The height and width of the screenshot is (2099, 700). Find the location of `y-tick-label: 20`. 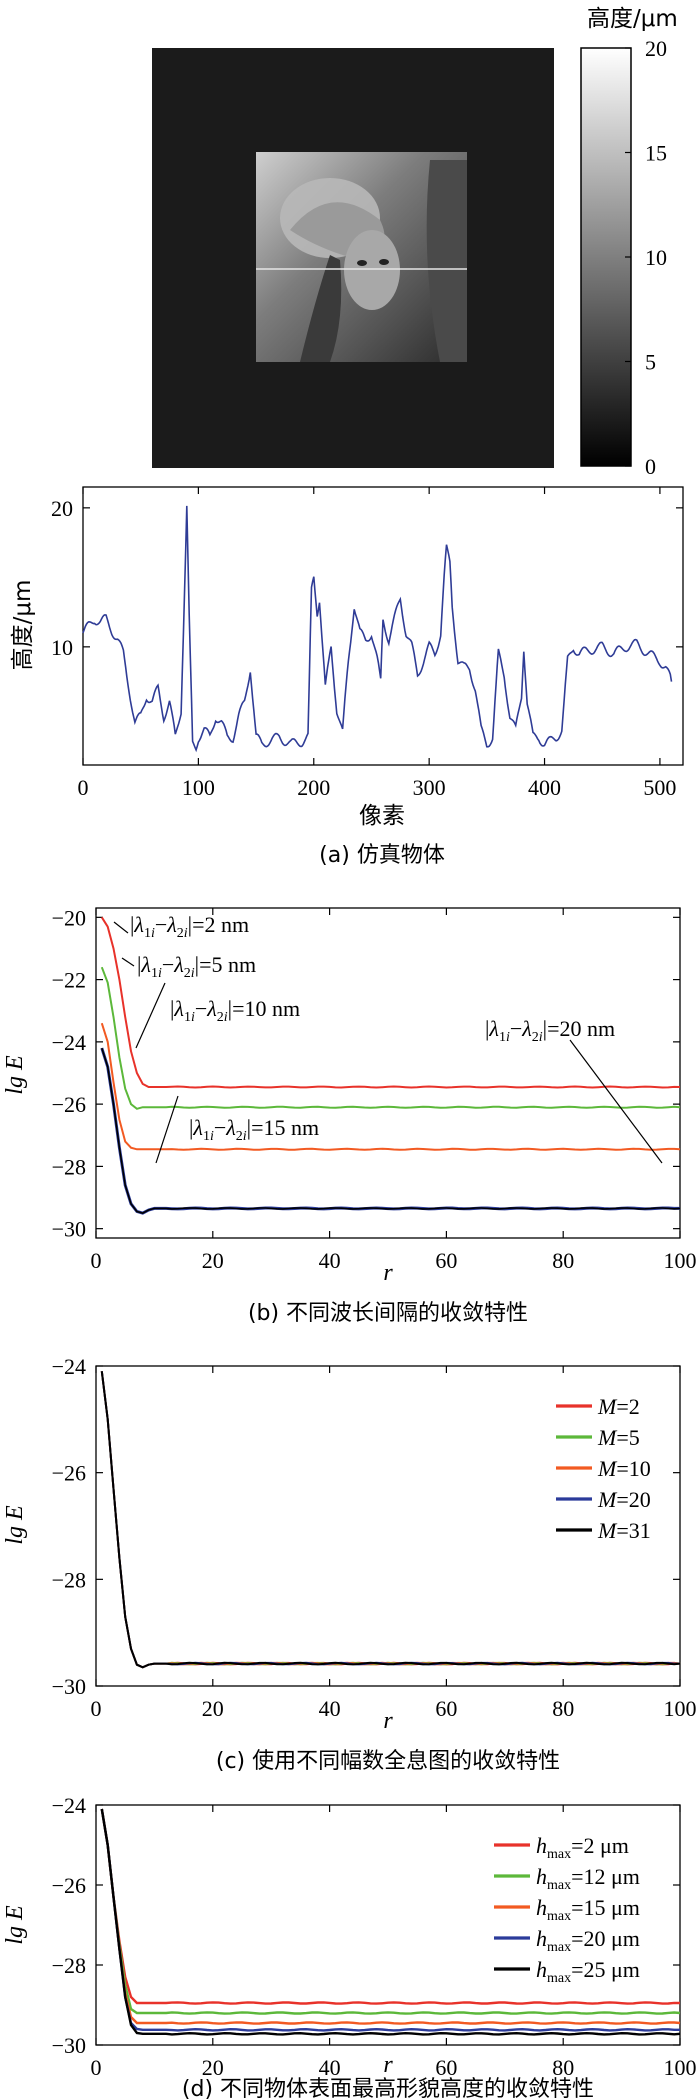

y-tick-label: 20 is located at coordinates (62, 508).